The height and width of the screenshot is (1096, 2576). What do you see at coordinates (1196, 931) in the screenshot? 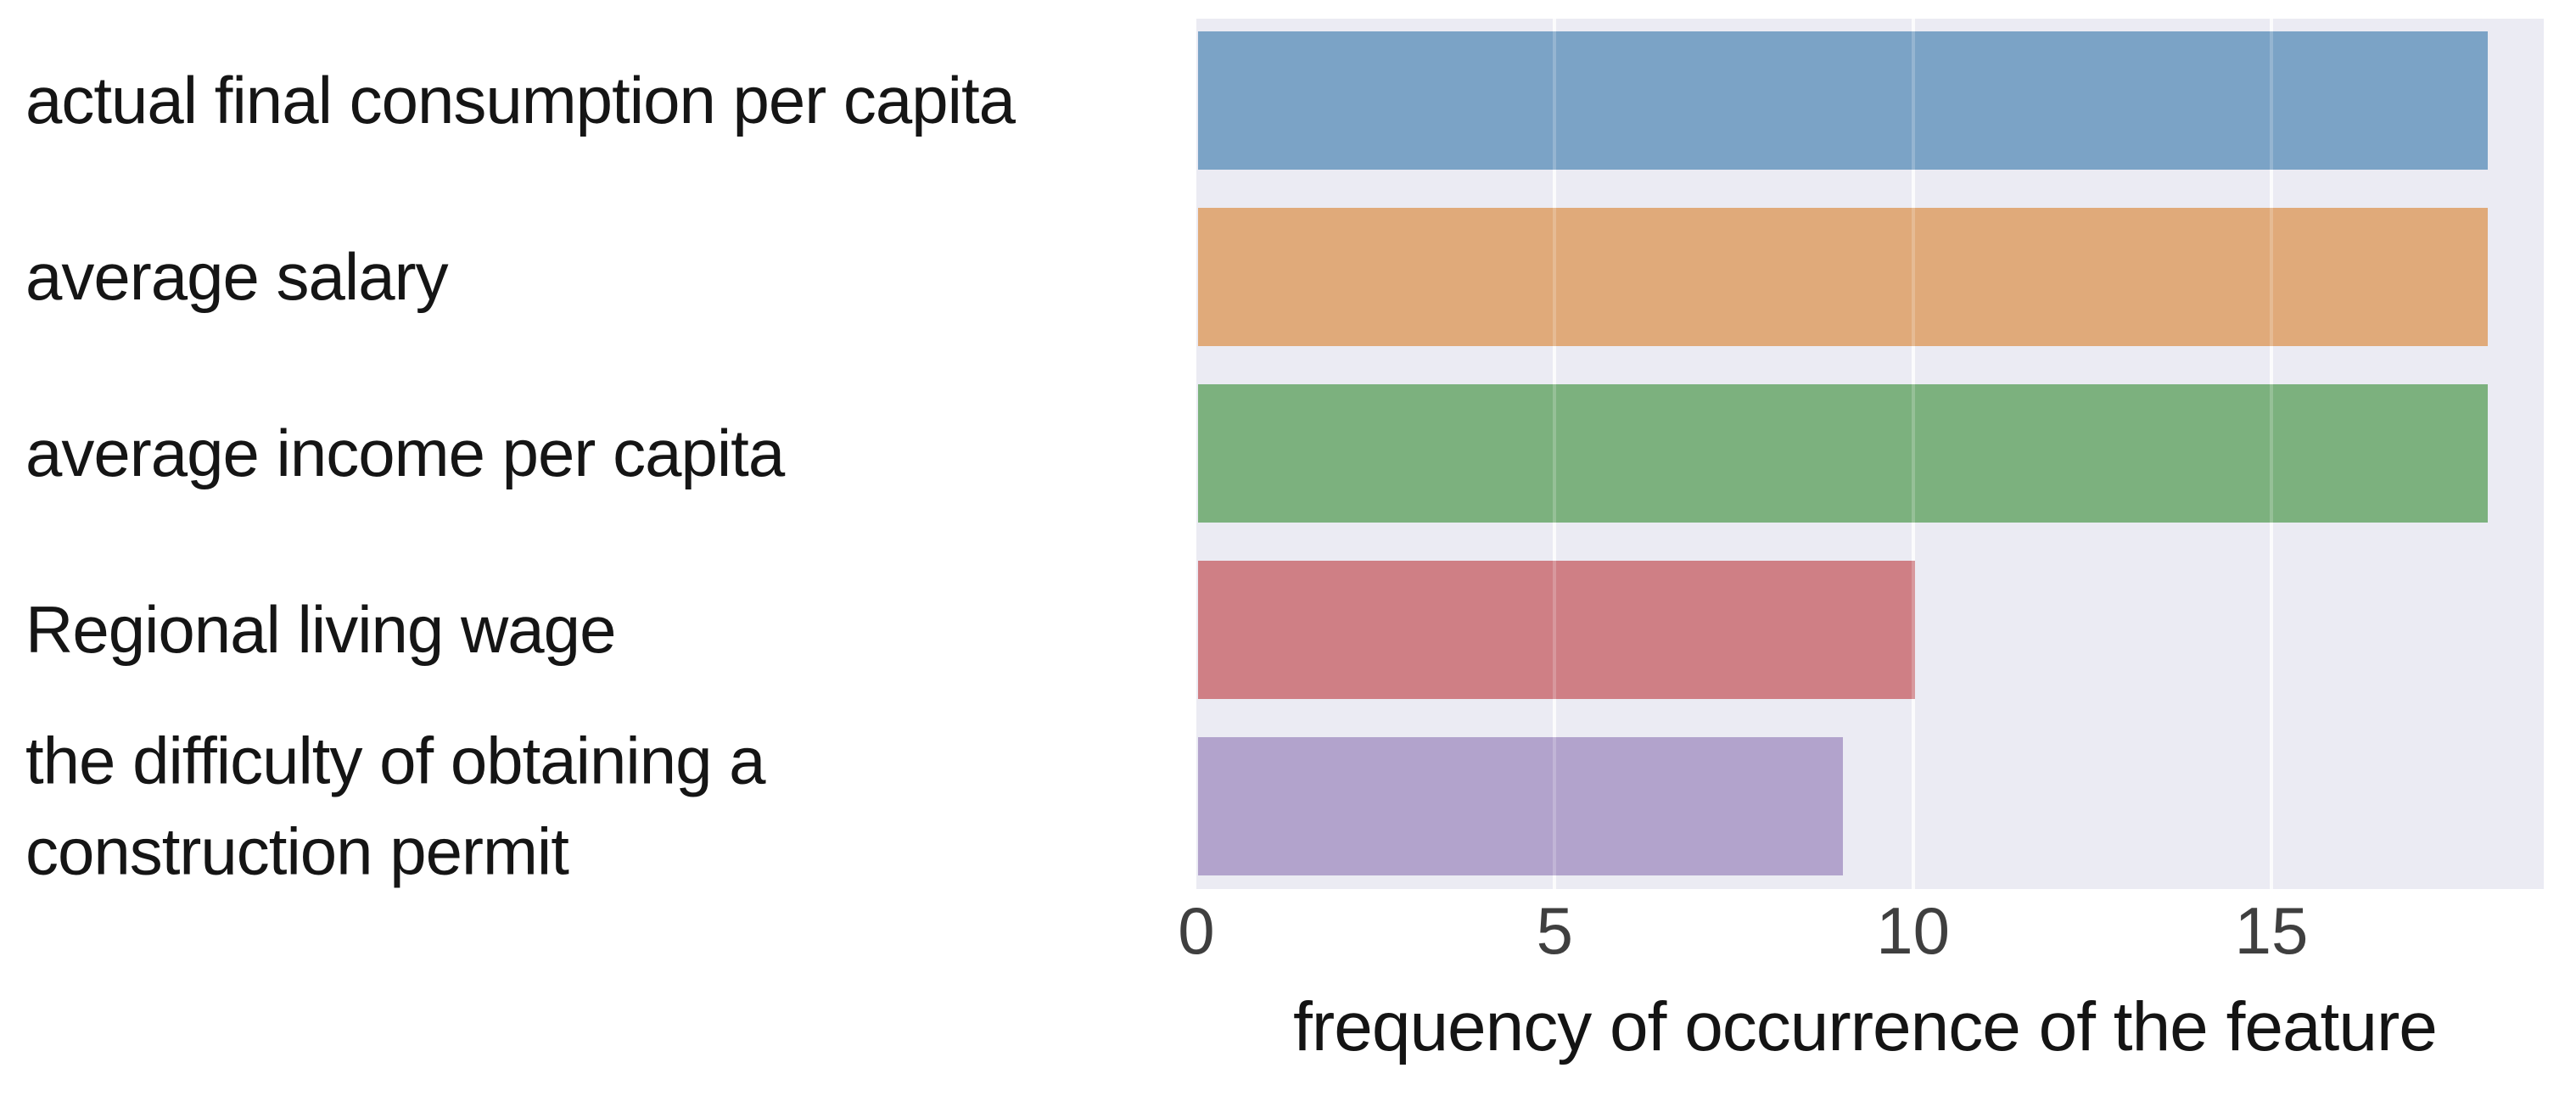
I see `x-tick-label-0: 0` at bounding box center [1196, 931].